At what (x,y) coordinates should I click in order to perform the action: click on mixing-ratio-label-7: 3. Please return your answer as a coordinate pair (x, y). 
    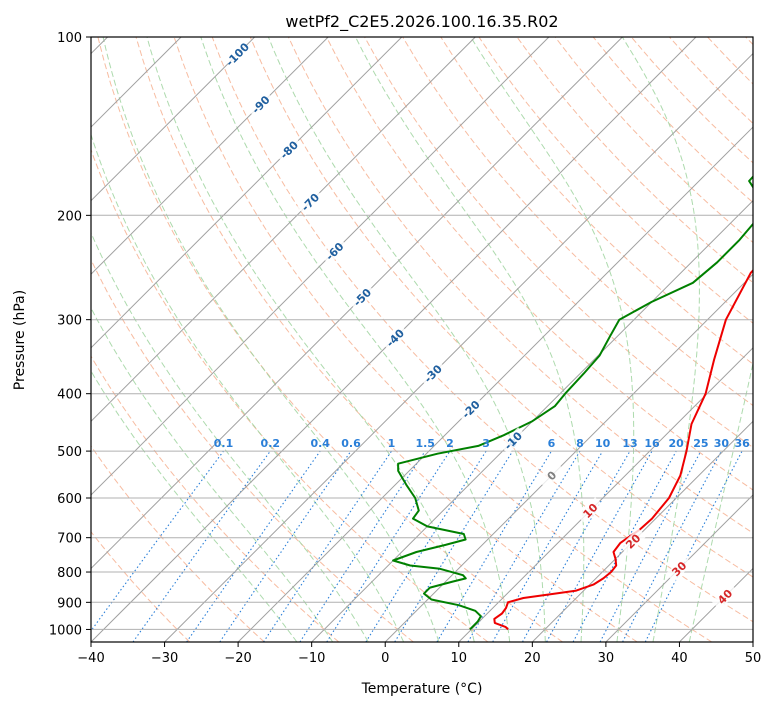
    Looking at the image, I should click on (486, 443).